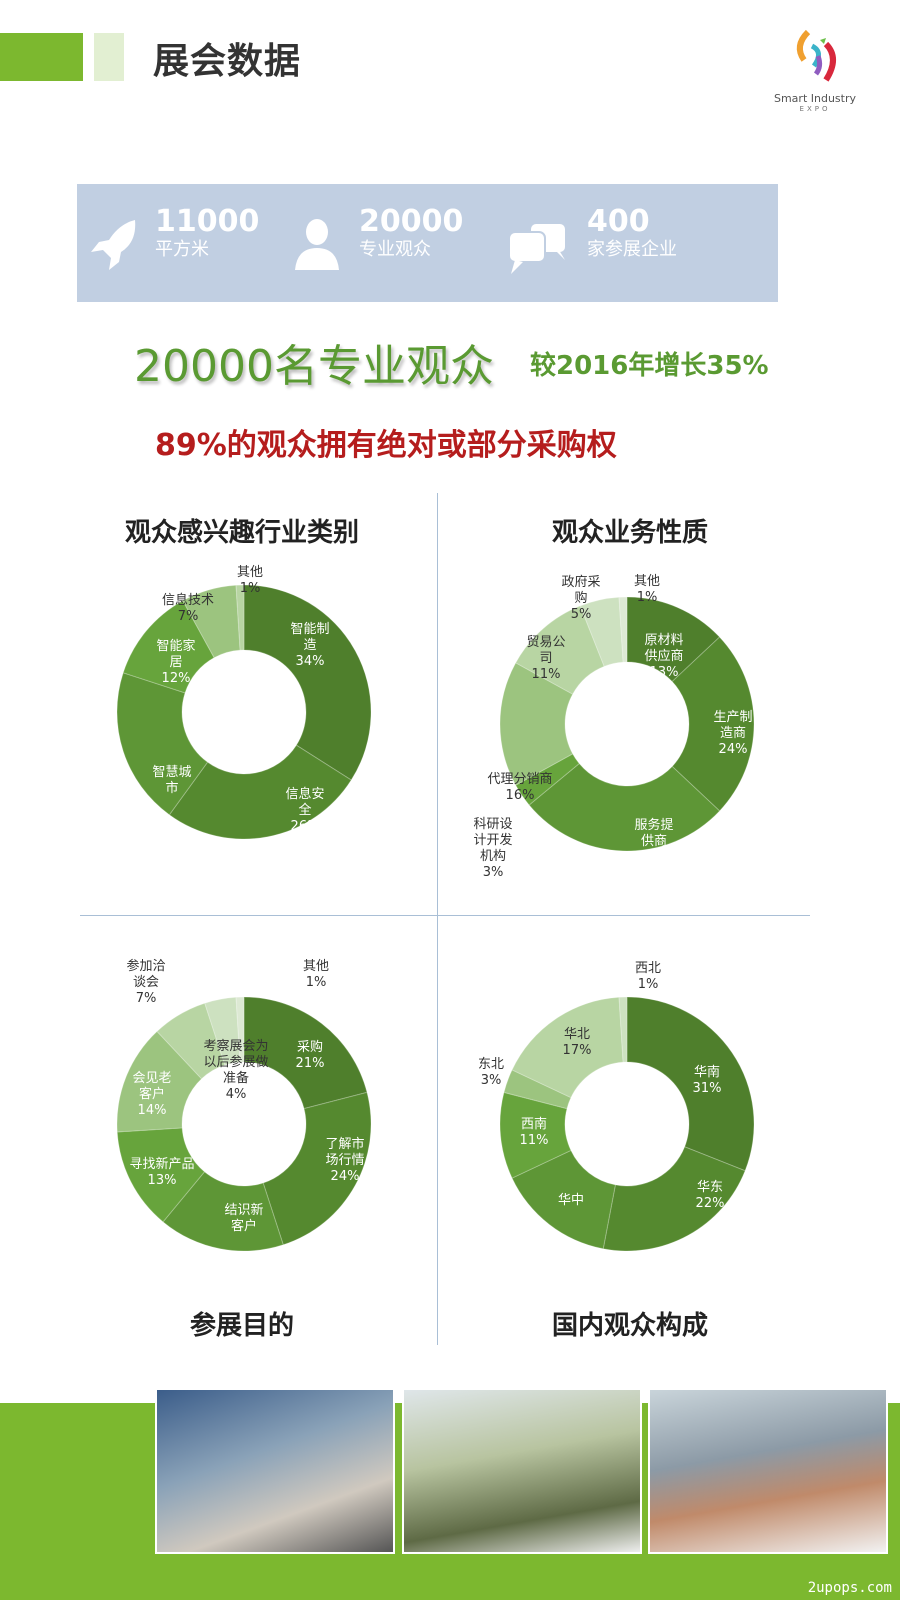 The height and width of the screenshot is (1600, 900). I want to click on stats-panel: 11000 平方米 20000 专业观众 400 家参展企业, so click(427, 243).